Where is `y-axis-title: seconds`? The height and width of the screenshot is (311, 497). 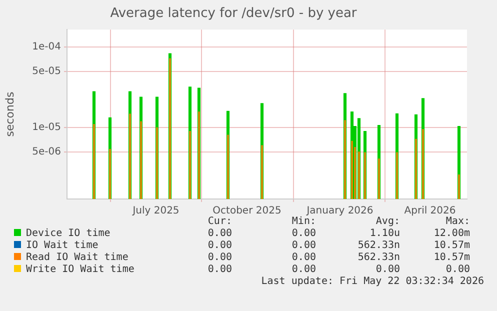
y-axis-title: seconds is located at coordinates (9, 114).